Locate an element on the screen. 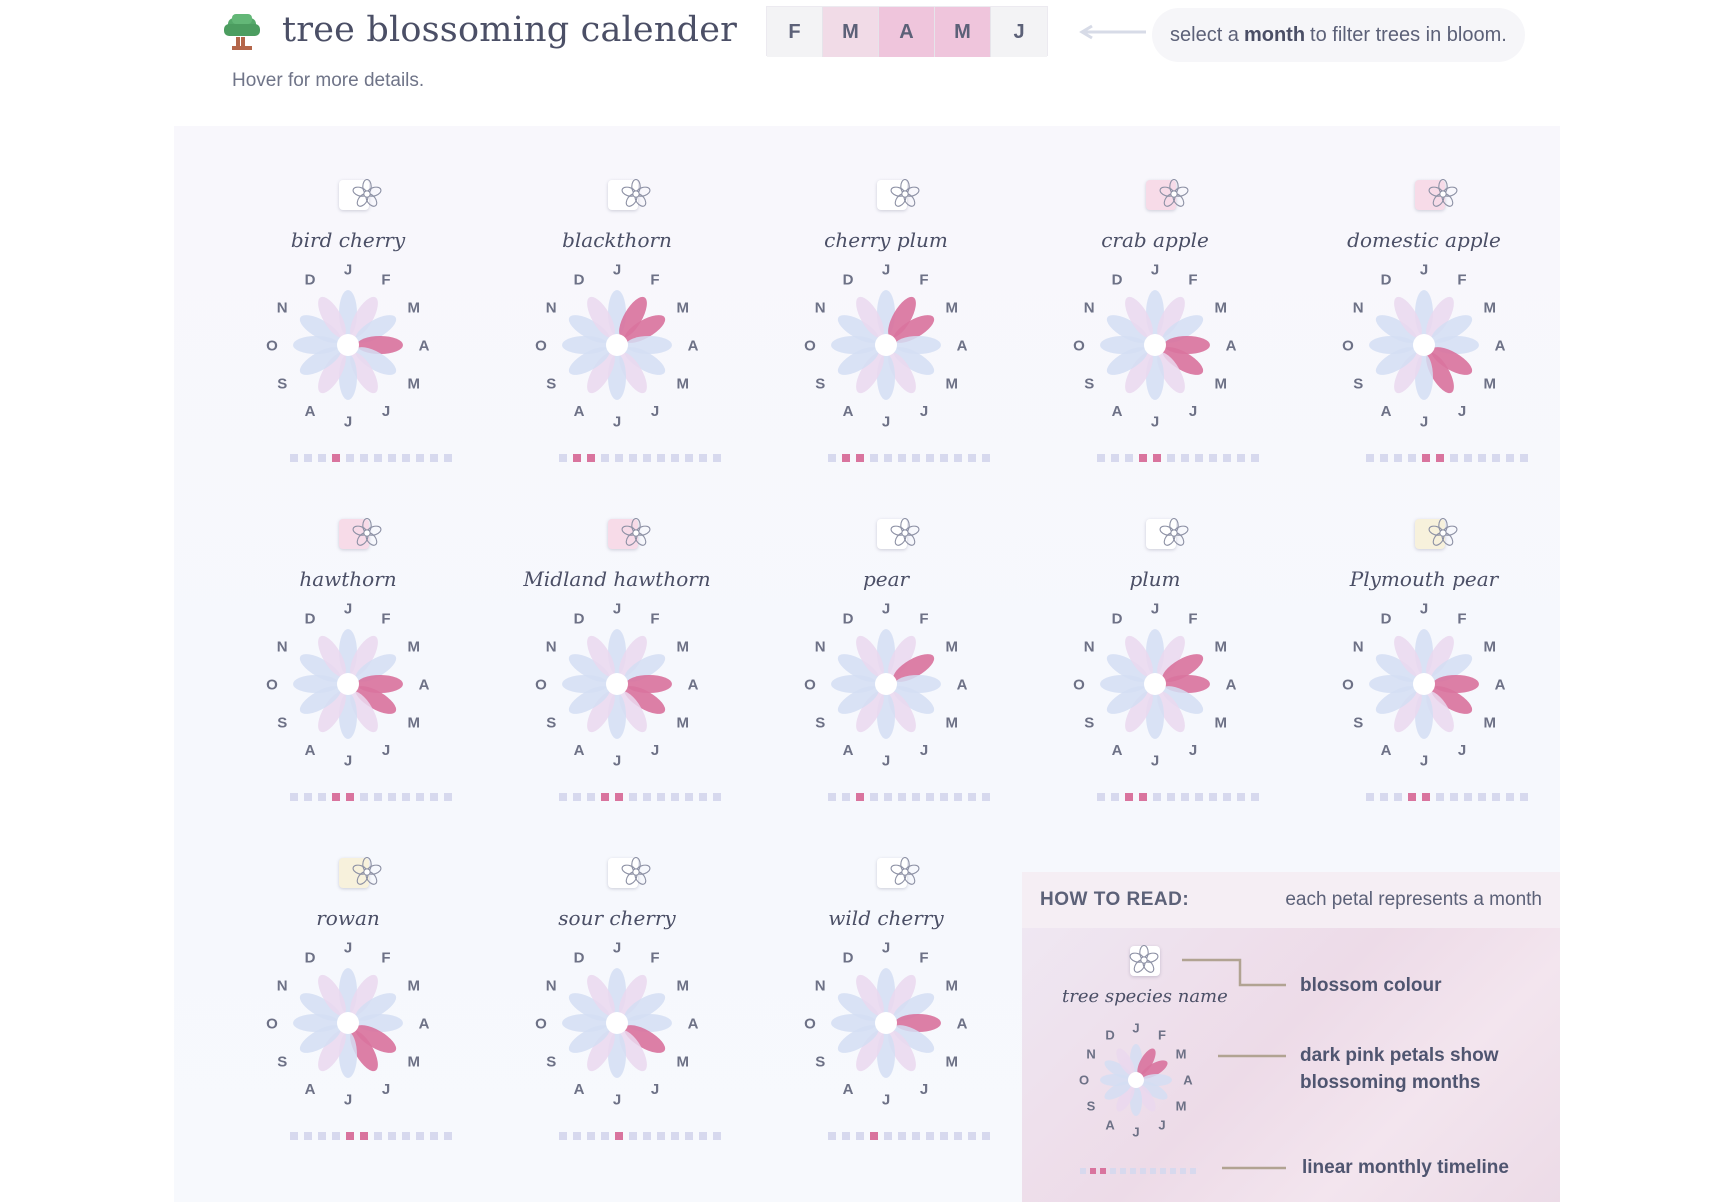 This screenshot has height=1202, width=1728. legend-title: HOW TO READ: is located at coordinates (1115, 899).